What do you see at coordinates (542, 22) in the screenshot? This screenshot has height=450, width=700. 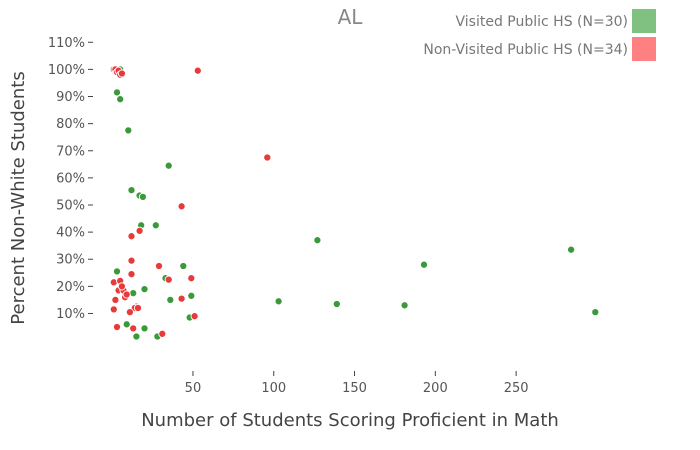 I see `legend-label-visited: Visited Public HS (N=30)` at bounding box center [542, 22].